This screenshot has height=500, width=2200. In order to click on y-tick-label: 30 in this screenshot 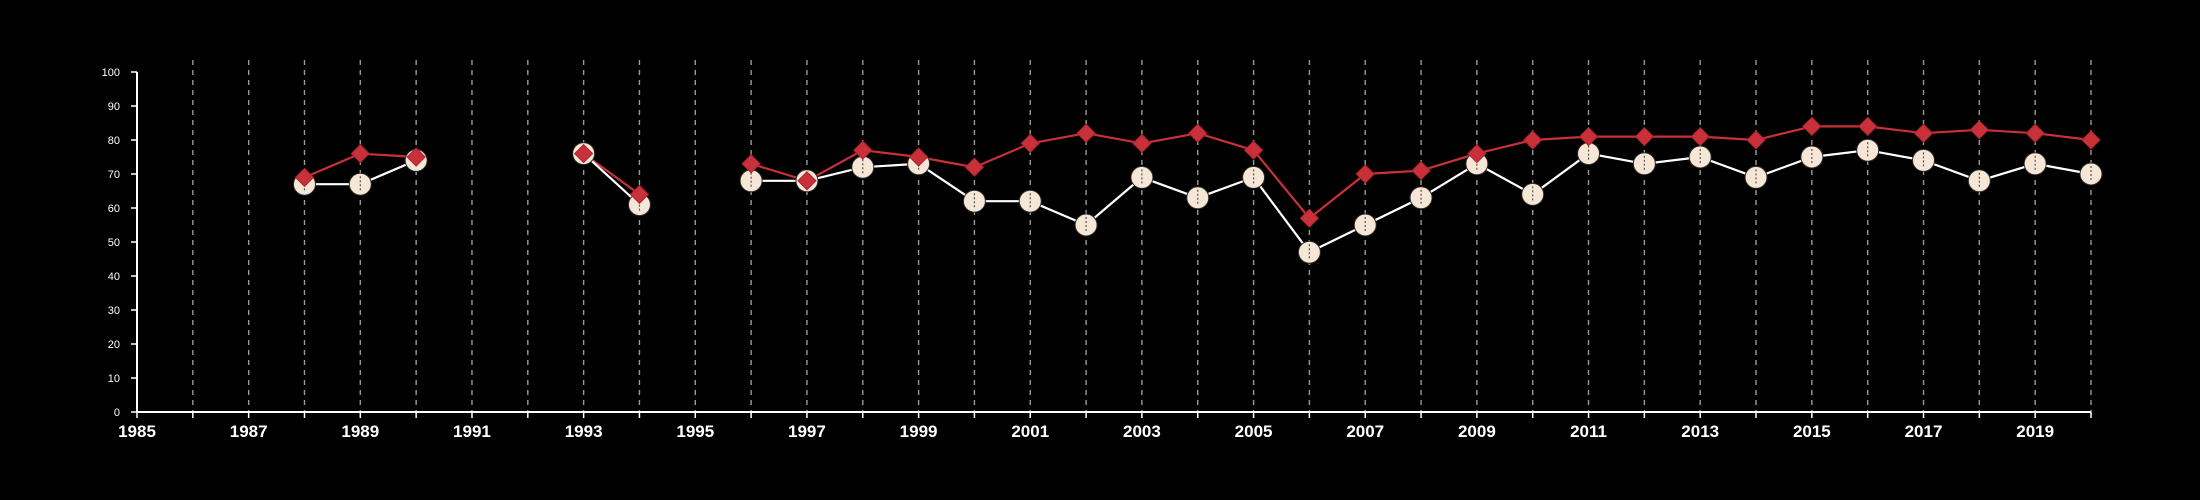, I will do `click(114, 311)`.